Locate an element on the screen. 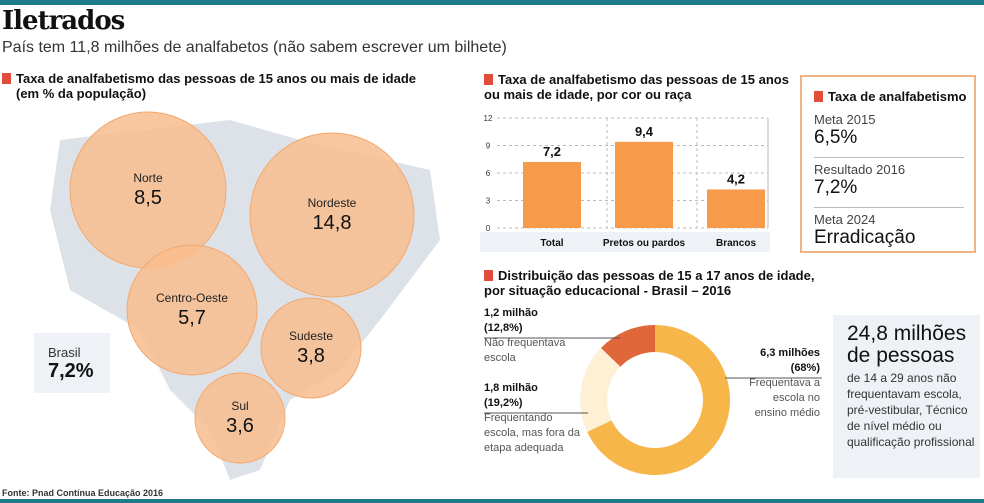 The image size is (984, 503). brasil-box: Brasil 7,2% is located at coordinates (72, 363).